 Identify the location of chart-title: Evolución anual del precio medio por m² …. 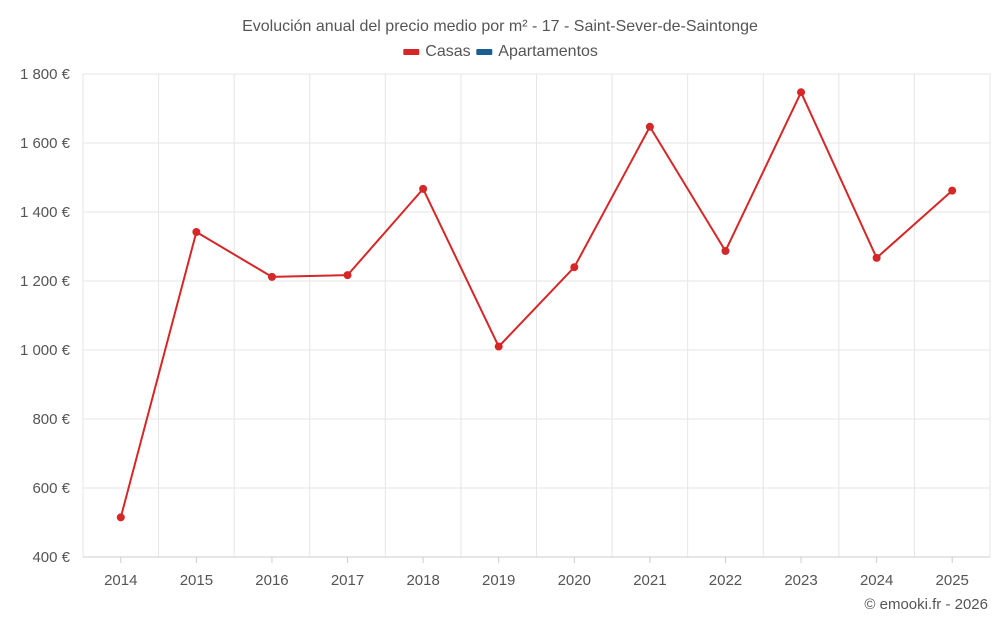
(500, 26).